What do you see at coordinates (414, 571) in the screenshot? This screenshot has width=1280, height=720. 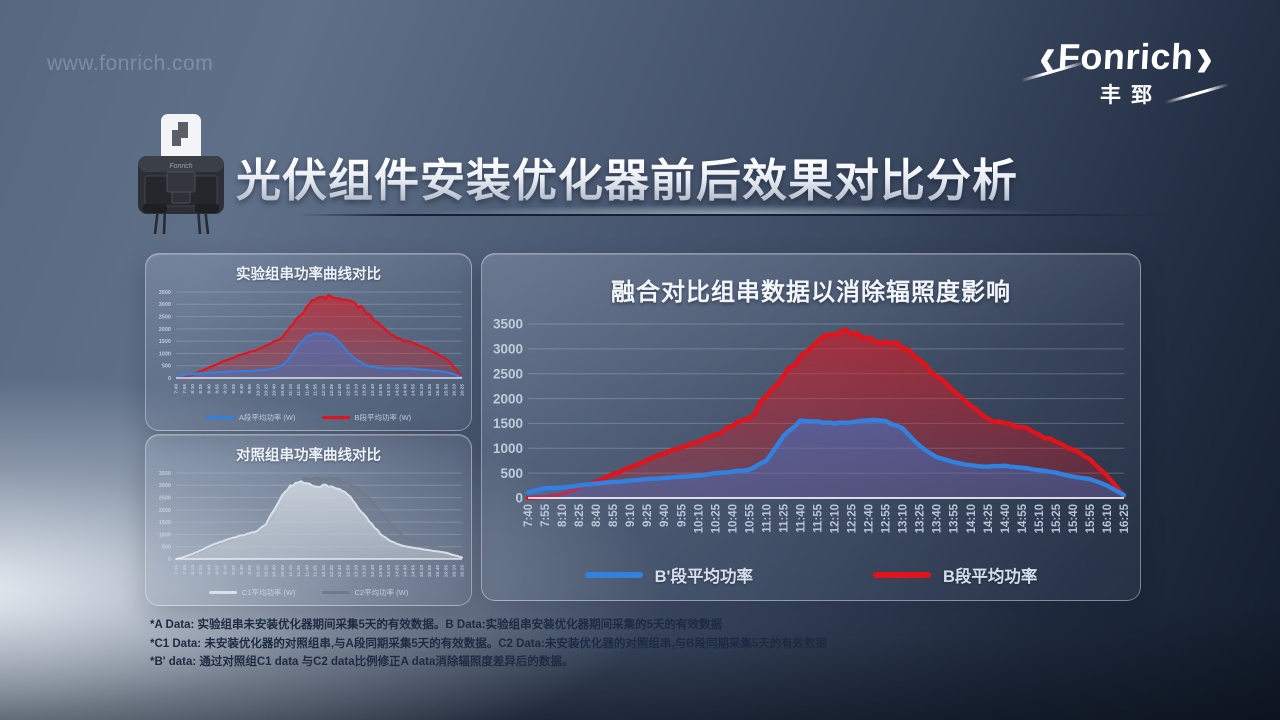 I see `svg-text: 14:55` at bounding box center [414, 571].